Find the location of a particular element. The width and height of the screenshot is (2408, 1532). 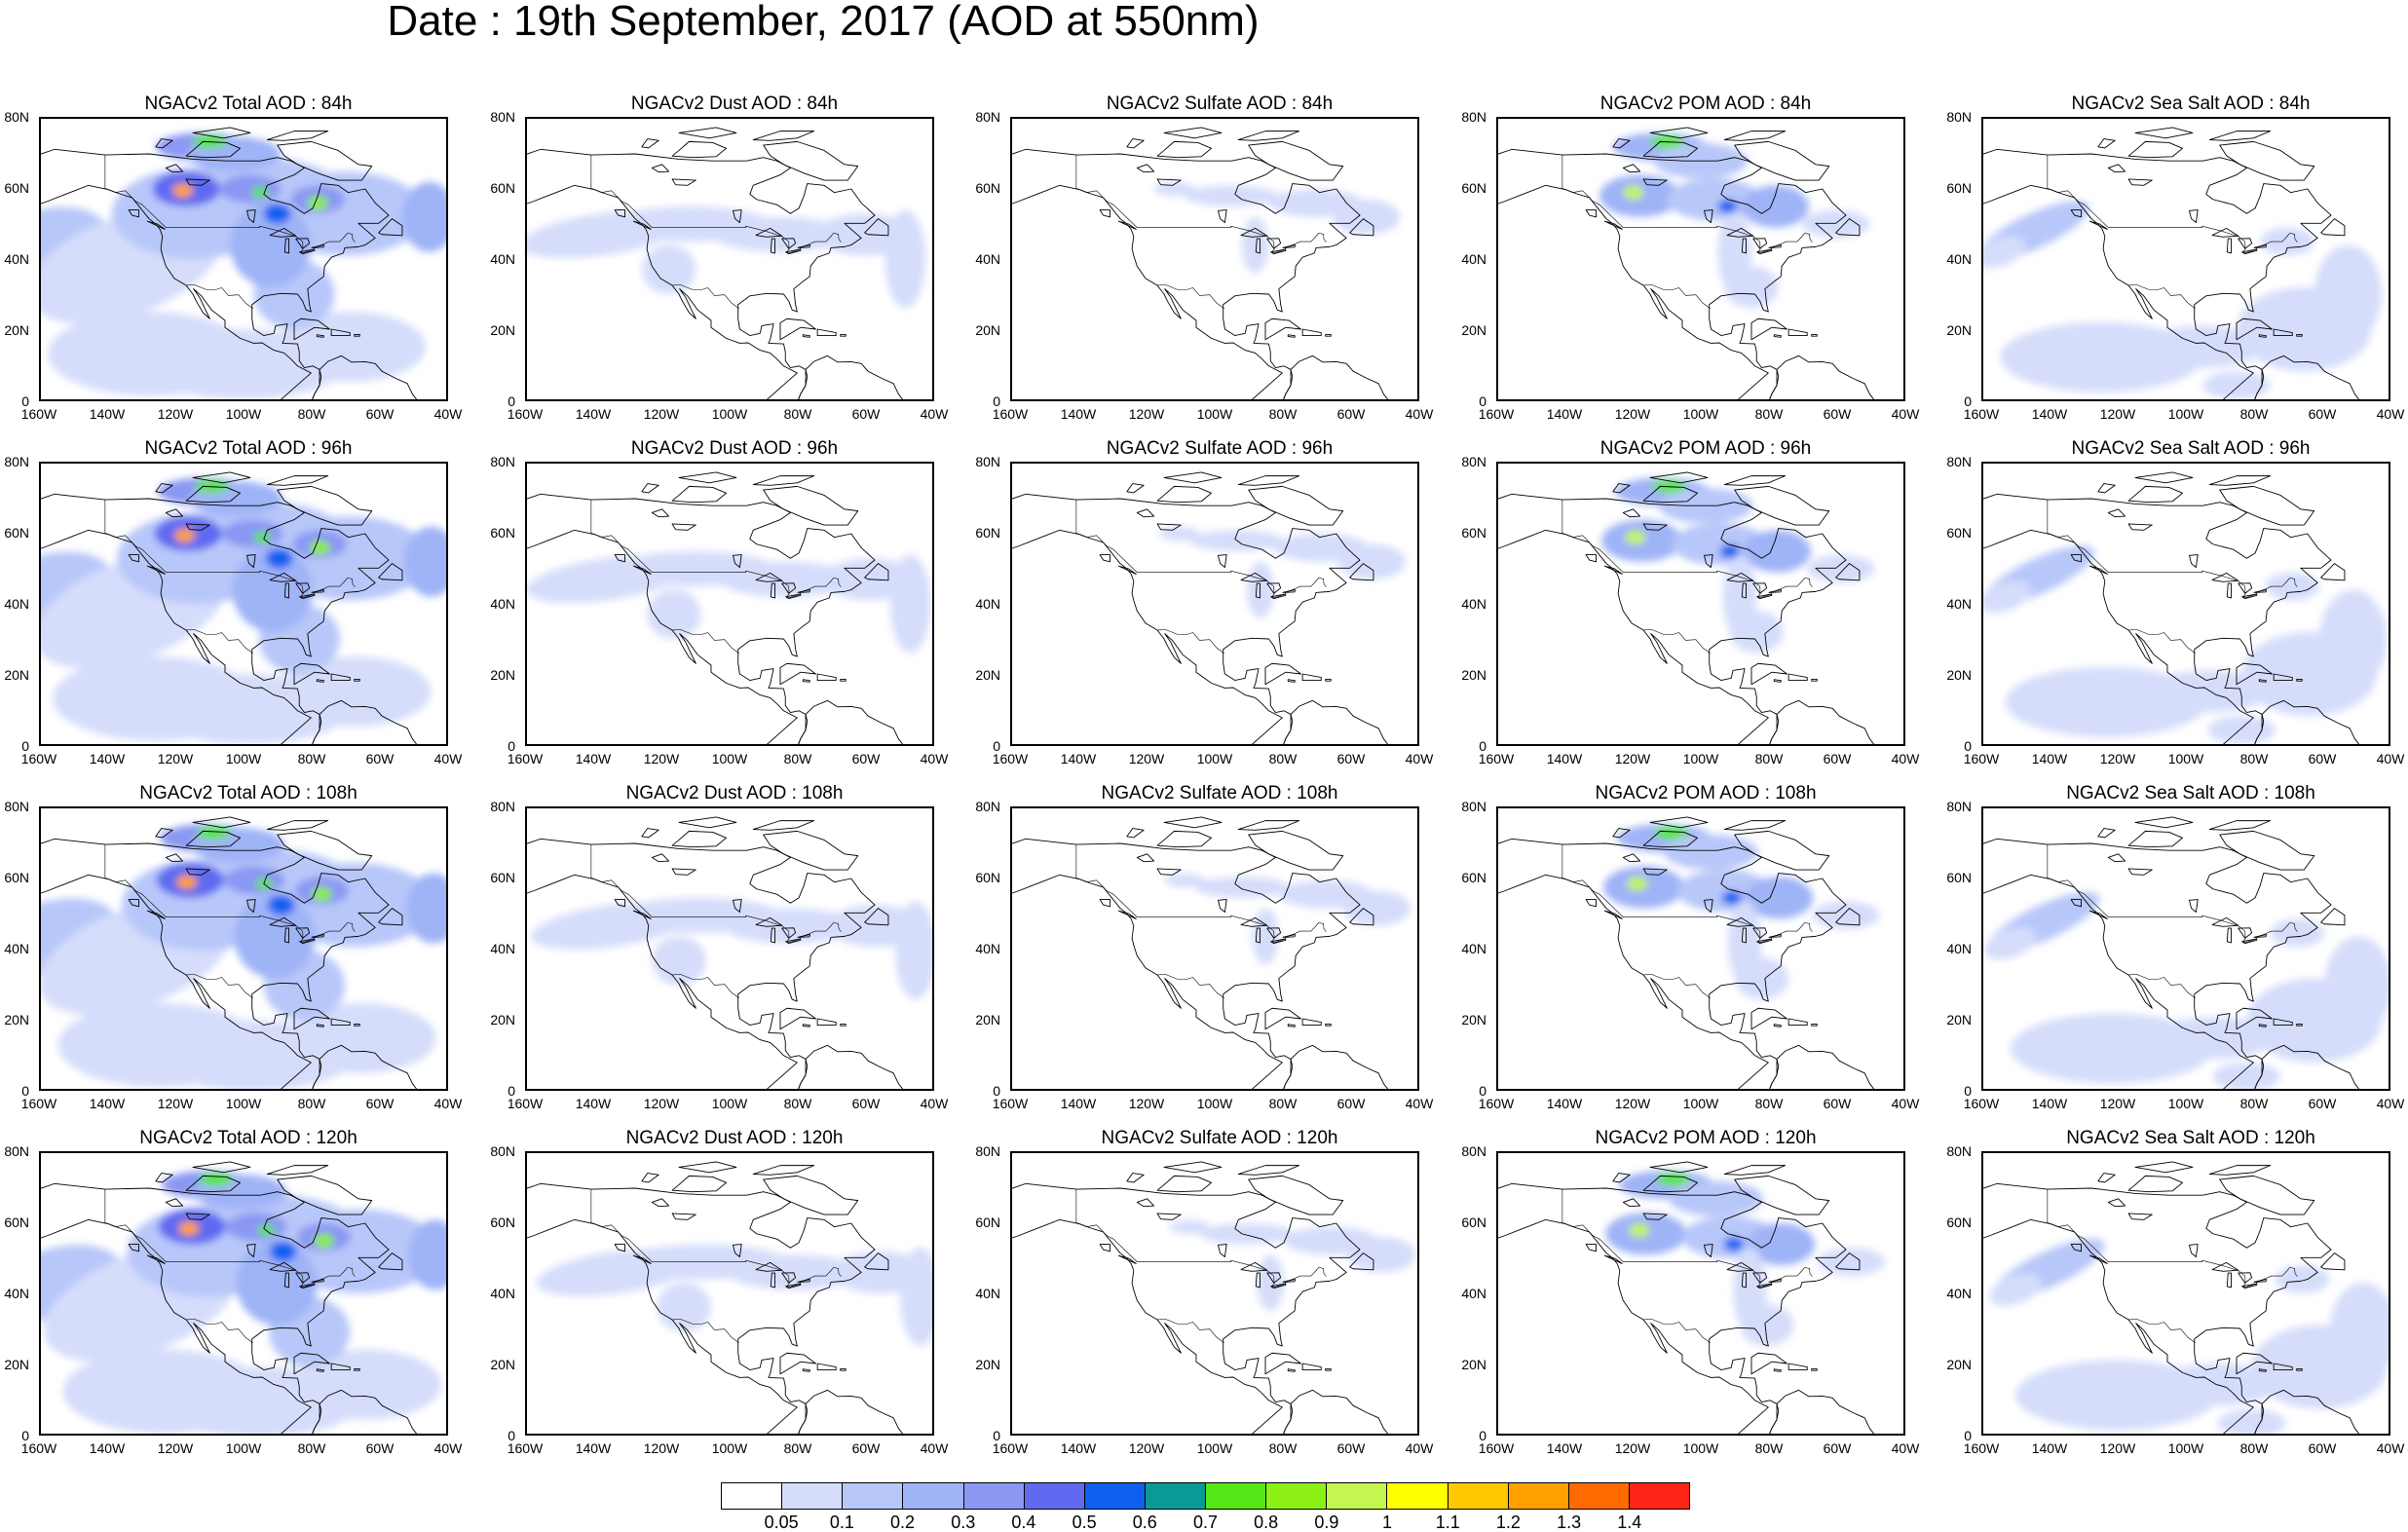

lat-tick-label: 40N is located at coordinates (987, 948).